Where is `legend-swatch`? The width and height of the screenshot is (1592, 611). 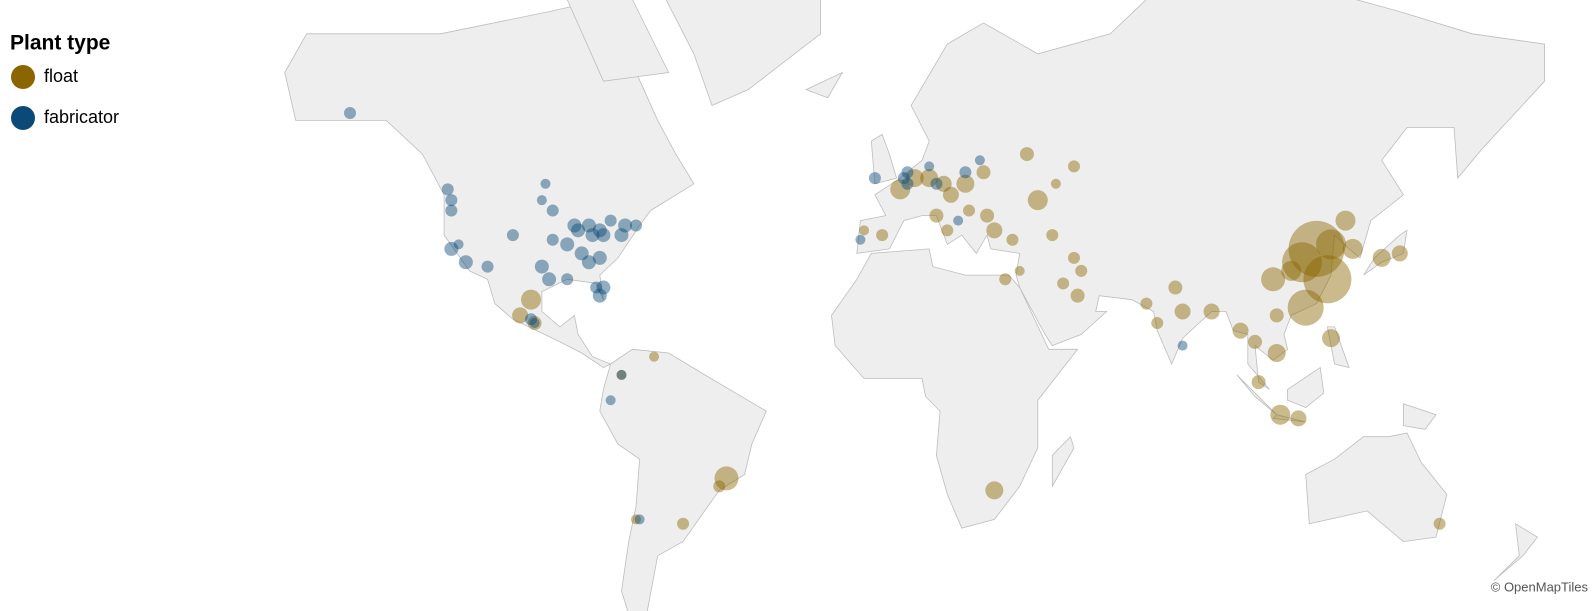
legend-swatch is located at coordinates (23, 77).